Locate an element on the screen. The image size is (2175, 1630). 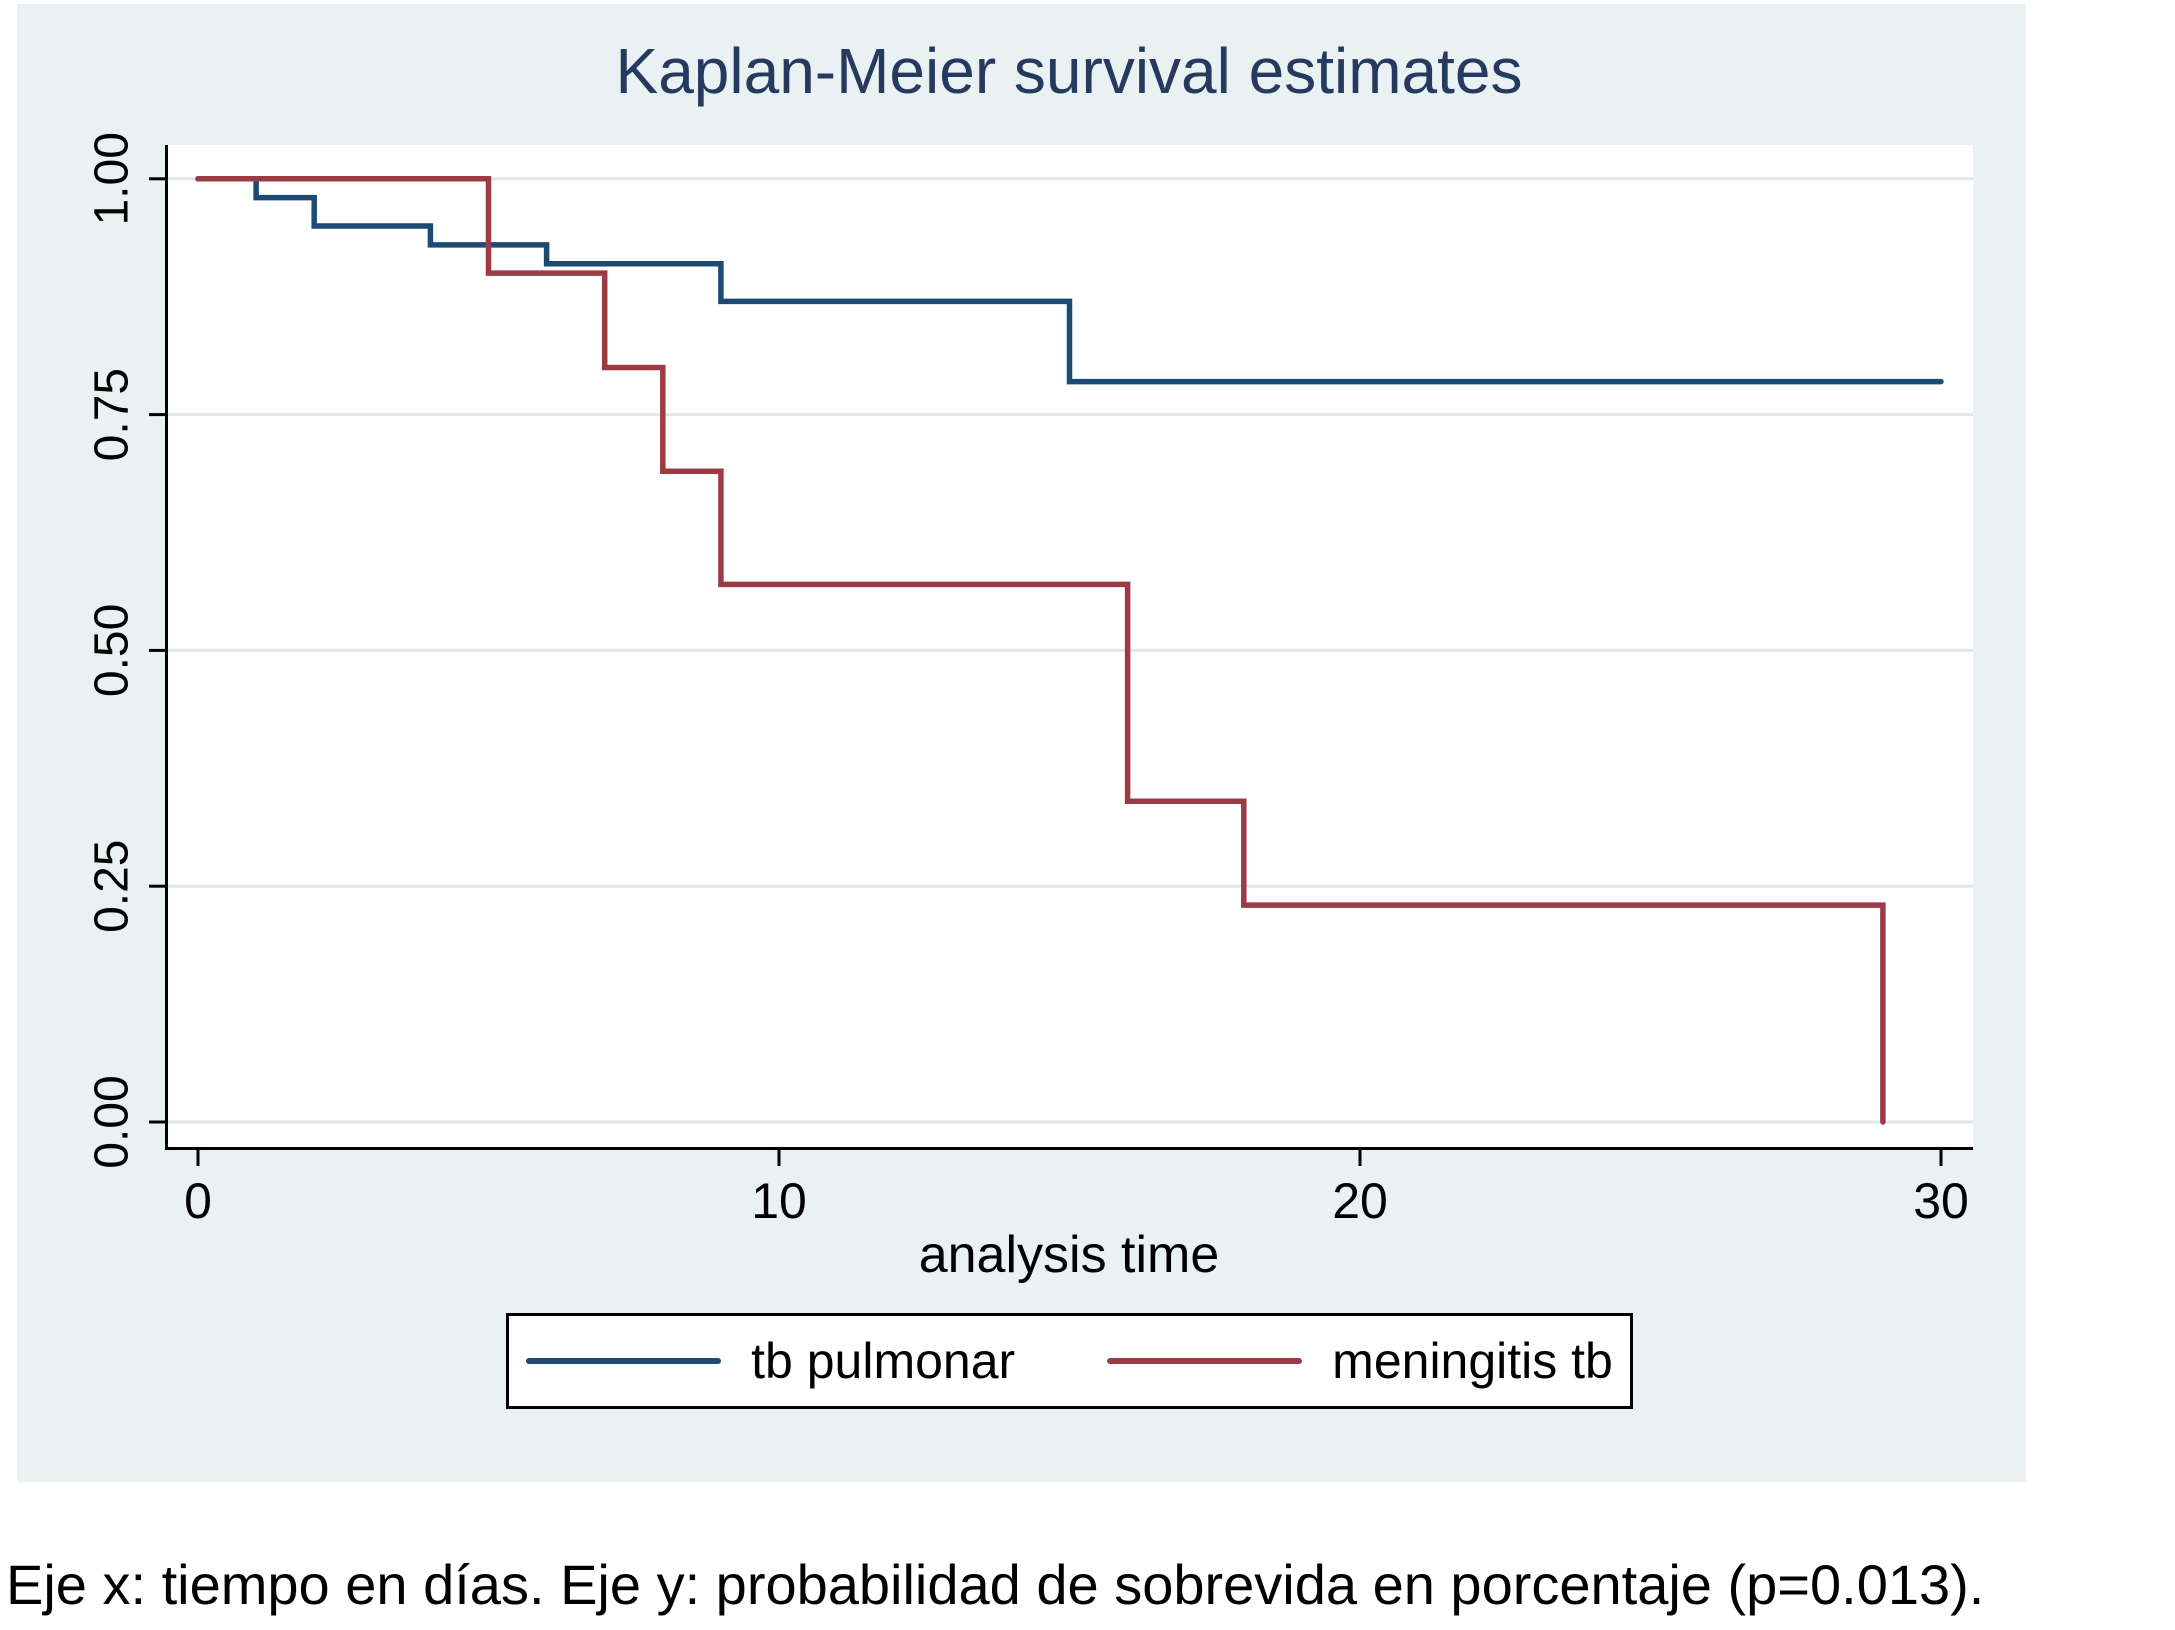
legend: tb pulmonar meningitis tb is located at coordinates (1069, 1361).